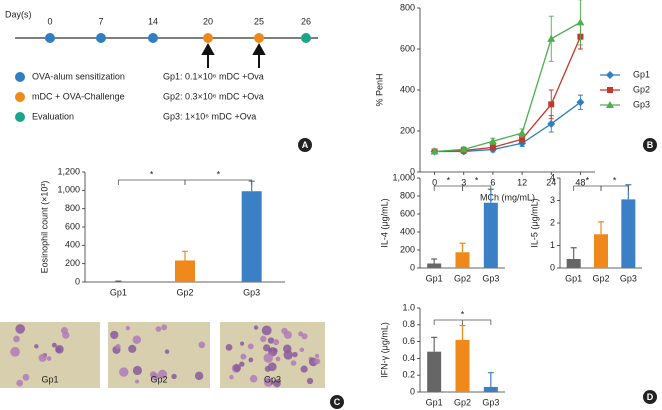  Describe the element at coordinates (434, 182) in the screenshot. I see `x-tick-label: 0` at that location.